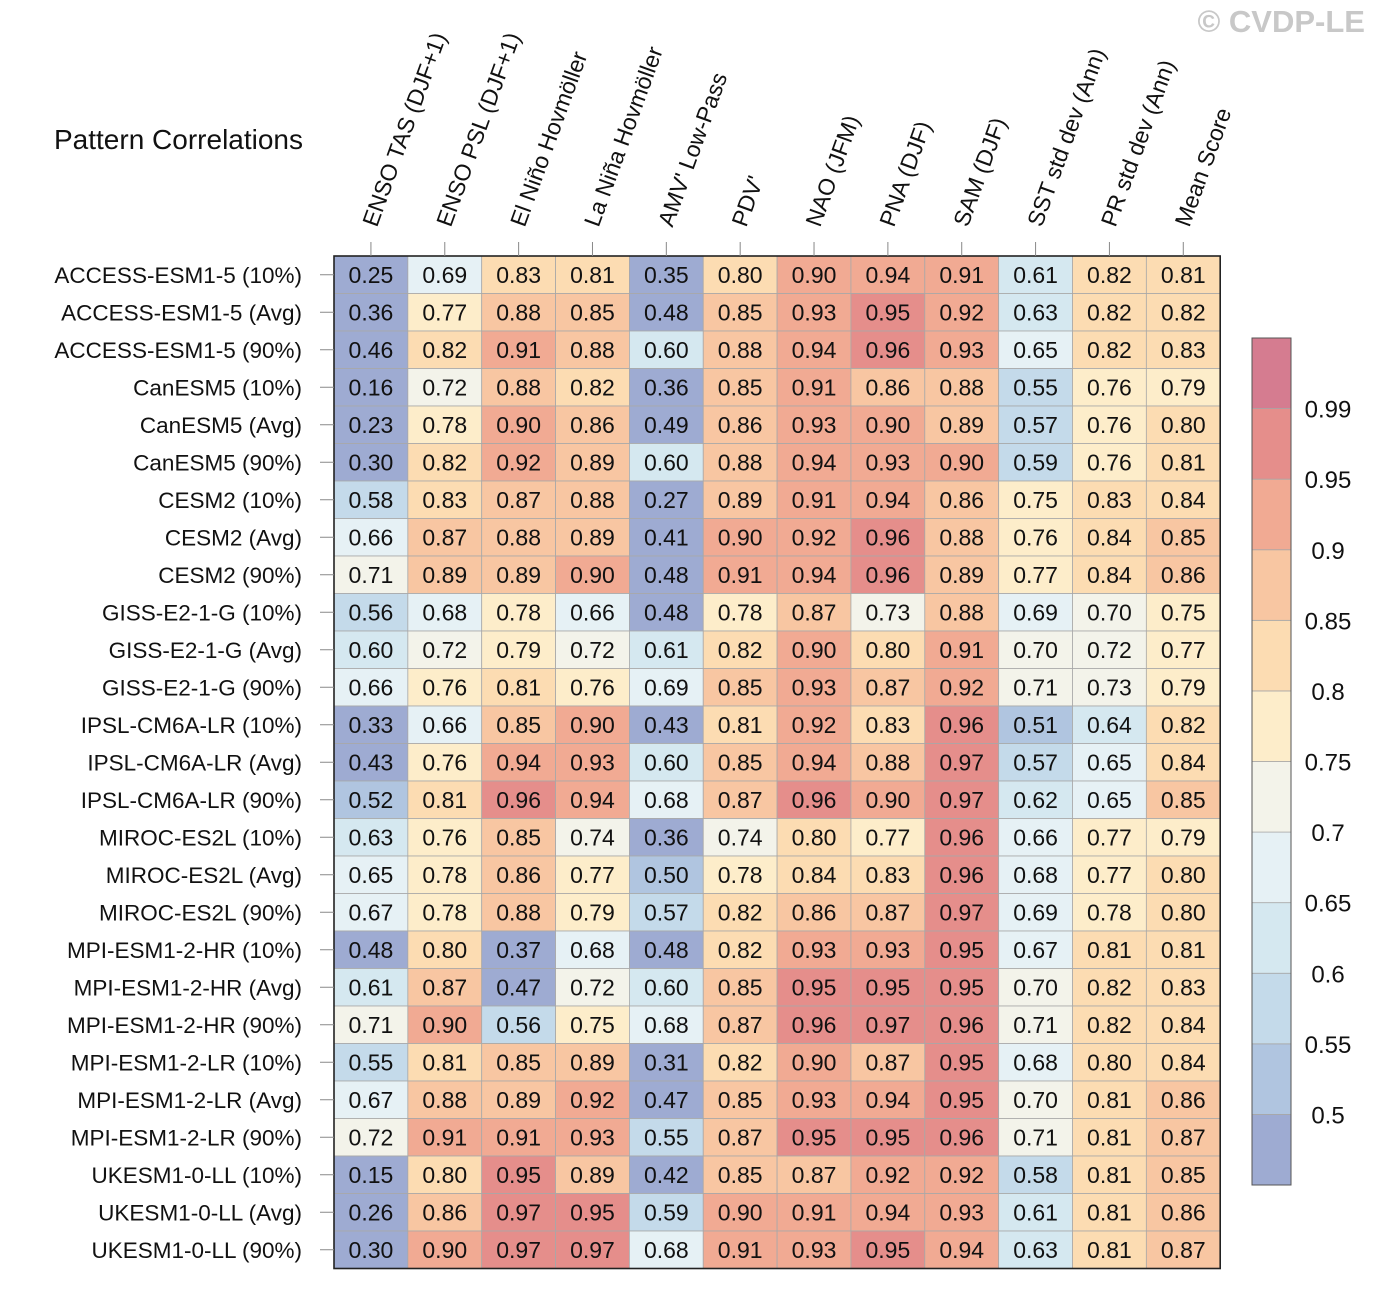 The height and width of the screenshot is (1289, 1375). What do you see at coordinates (1328, 480) in the screenshot?
I see `colorbar-tick-label: 0.95` at bounding box center [1328, 480].